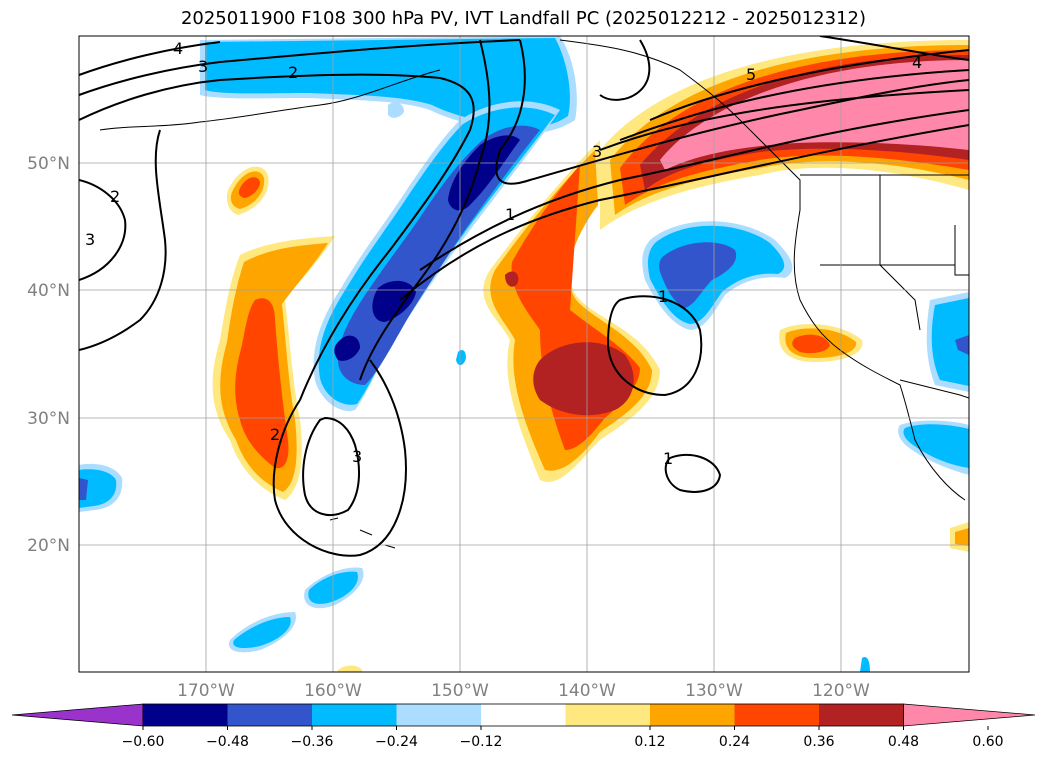 This screenshot has height=765, width=1047. Describe the element at coordinates (587, 691) in the screenshot. I see `lon-label: 140°W` at that location.